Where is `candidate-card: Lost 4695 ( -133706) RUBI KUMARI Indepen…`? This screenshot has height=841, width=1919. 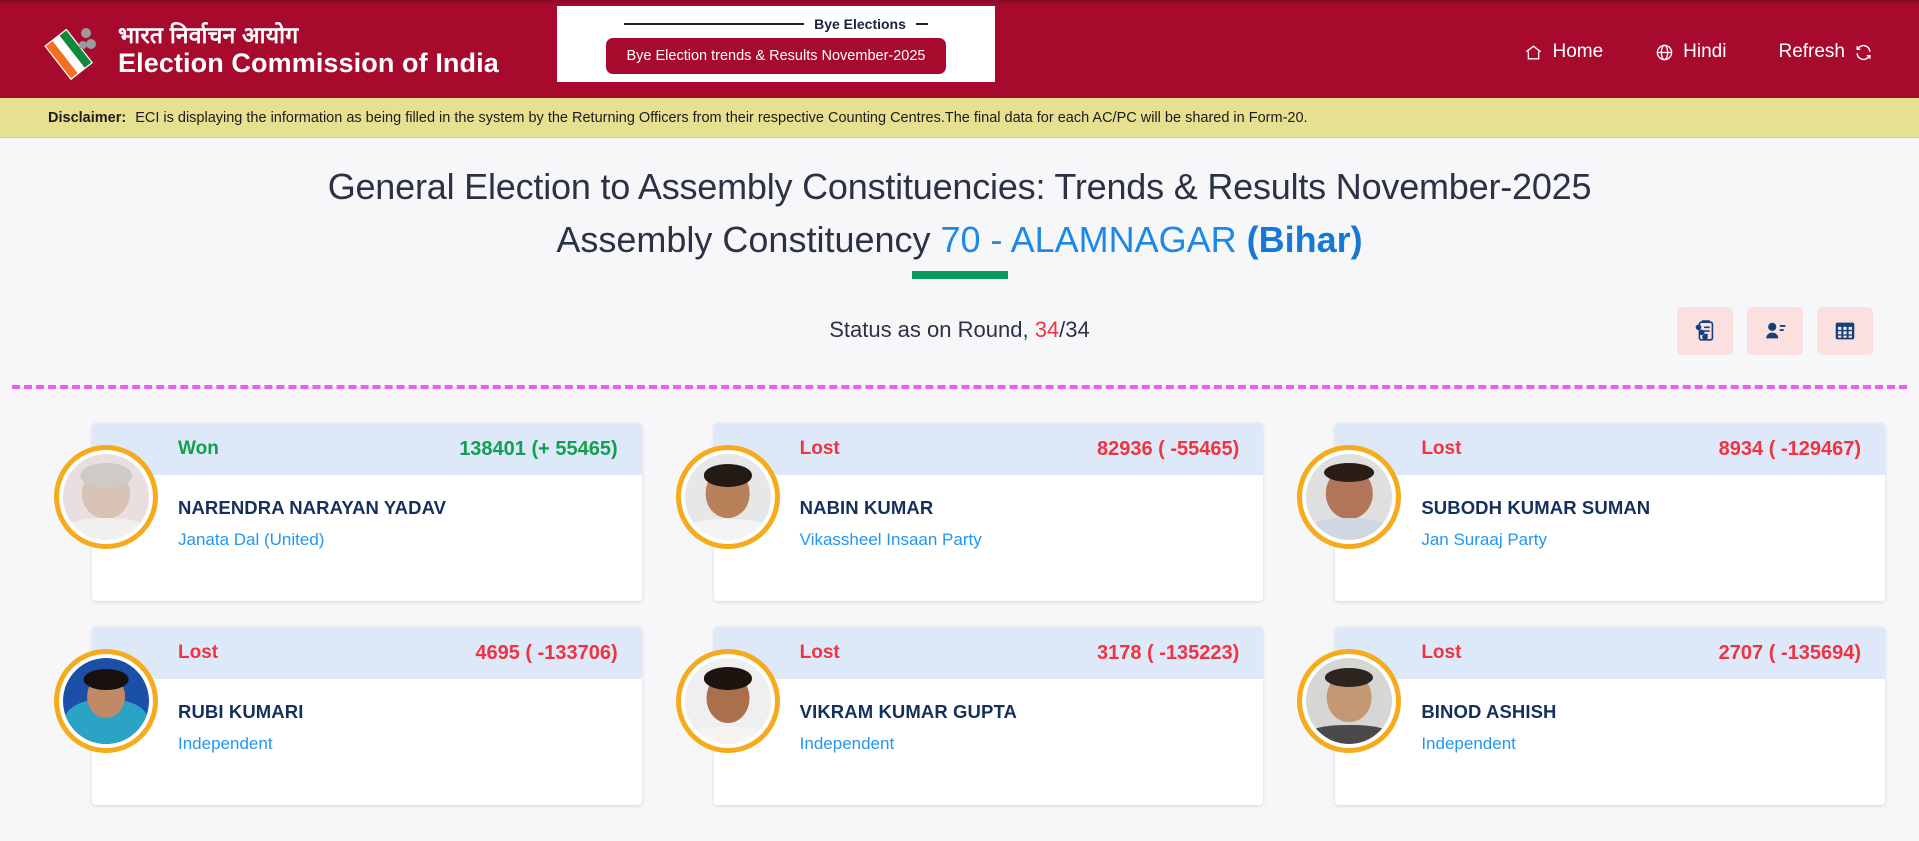 candidate-card: Lost 4695 ( -133706) RUBI KUMARI Indepen… is located at coordinates (338, 716).